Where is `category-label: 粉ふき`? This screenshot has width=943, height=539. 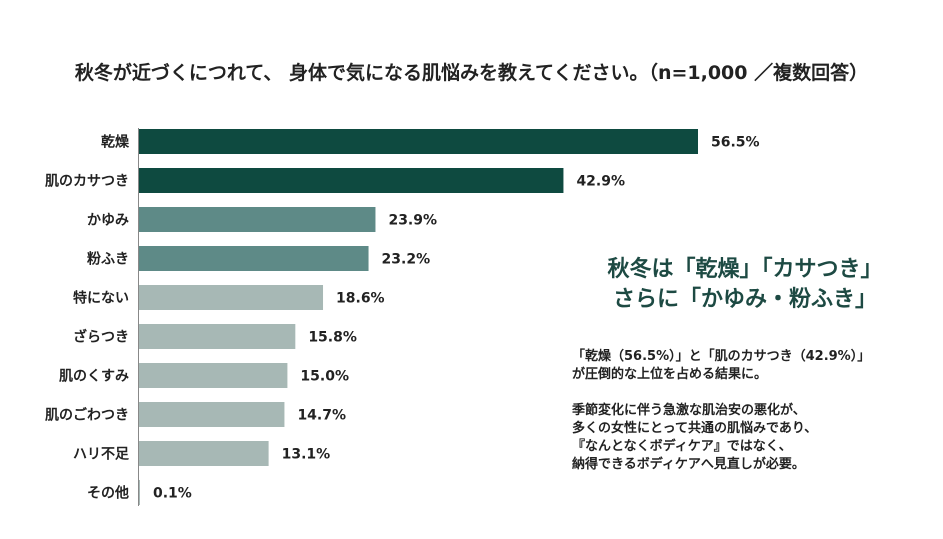 category-label: 粉ふき is located at coordinates (108, 259).